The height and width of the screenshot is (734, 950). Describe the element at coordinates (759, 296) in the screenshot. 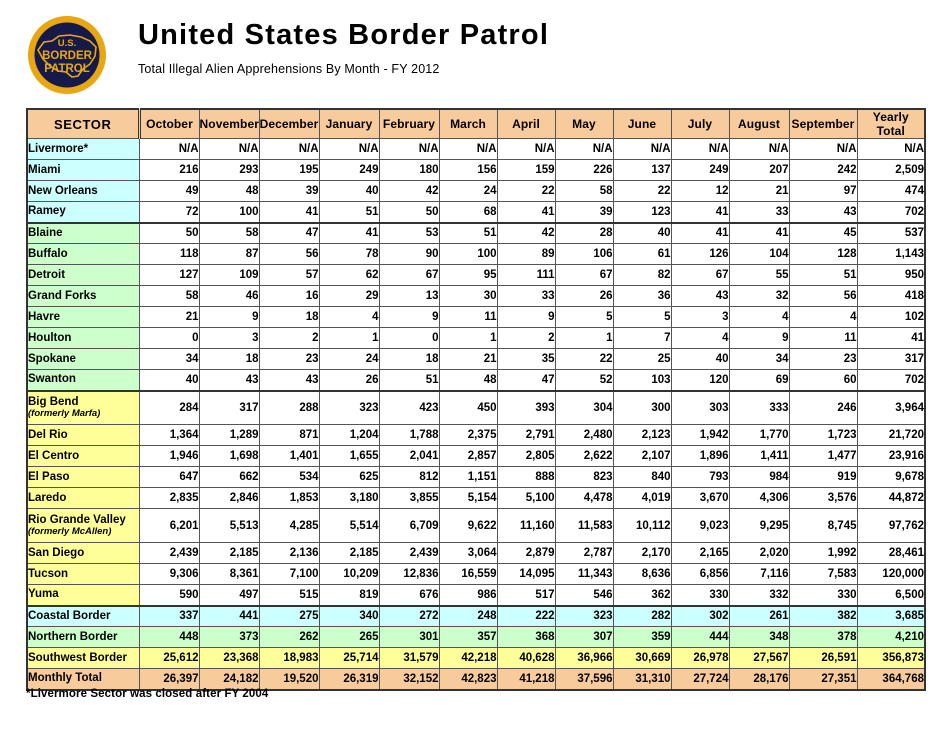

I see `cell-grand-forks-august: 32` at that location.